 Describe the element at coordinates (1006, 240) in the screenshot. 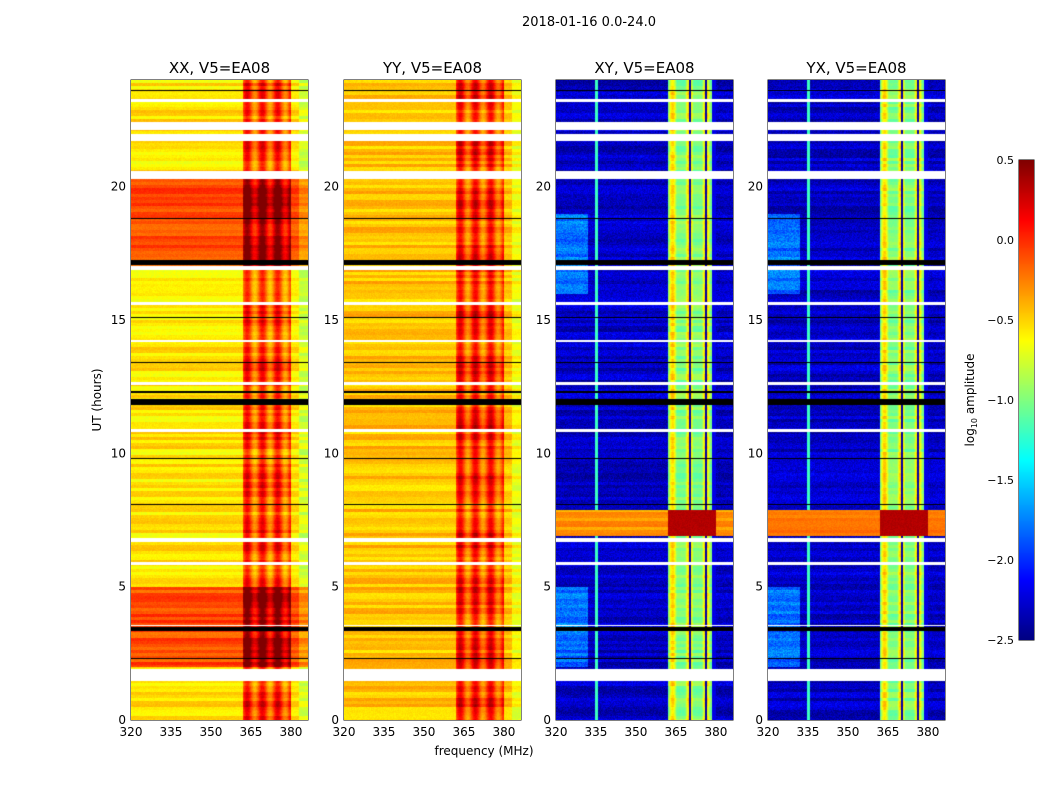

I see `colorbar-tick-label-1: 0.0` at that location.